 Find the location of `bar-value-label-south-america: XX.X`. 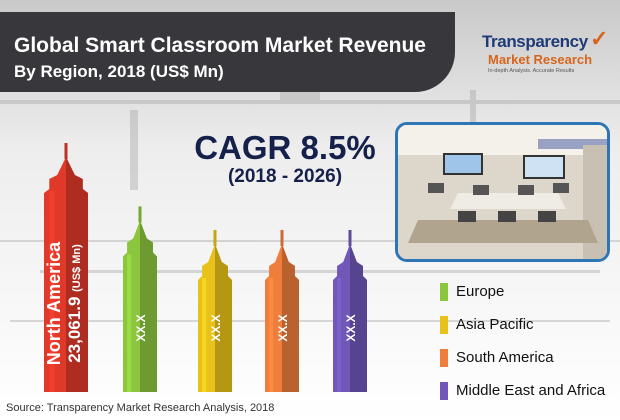

bar-value-label-south-america: XX.X is located at coordinates (283, 327).